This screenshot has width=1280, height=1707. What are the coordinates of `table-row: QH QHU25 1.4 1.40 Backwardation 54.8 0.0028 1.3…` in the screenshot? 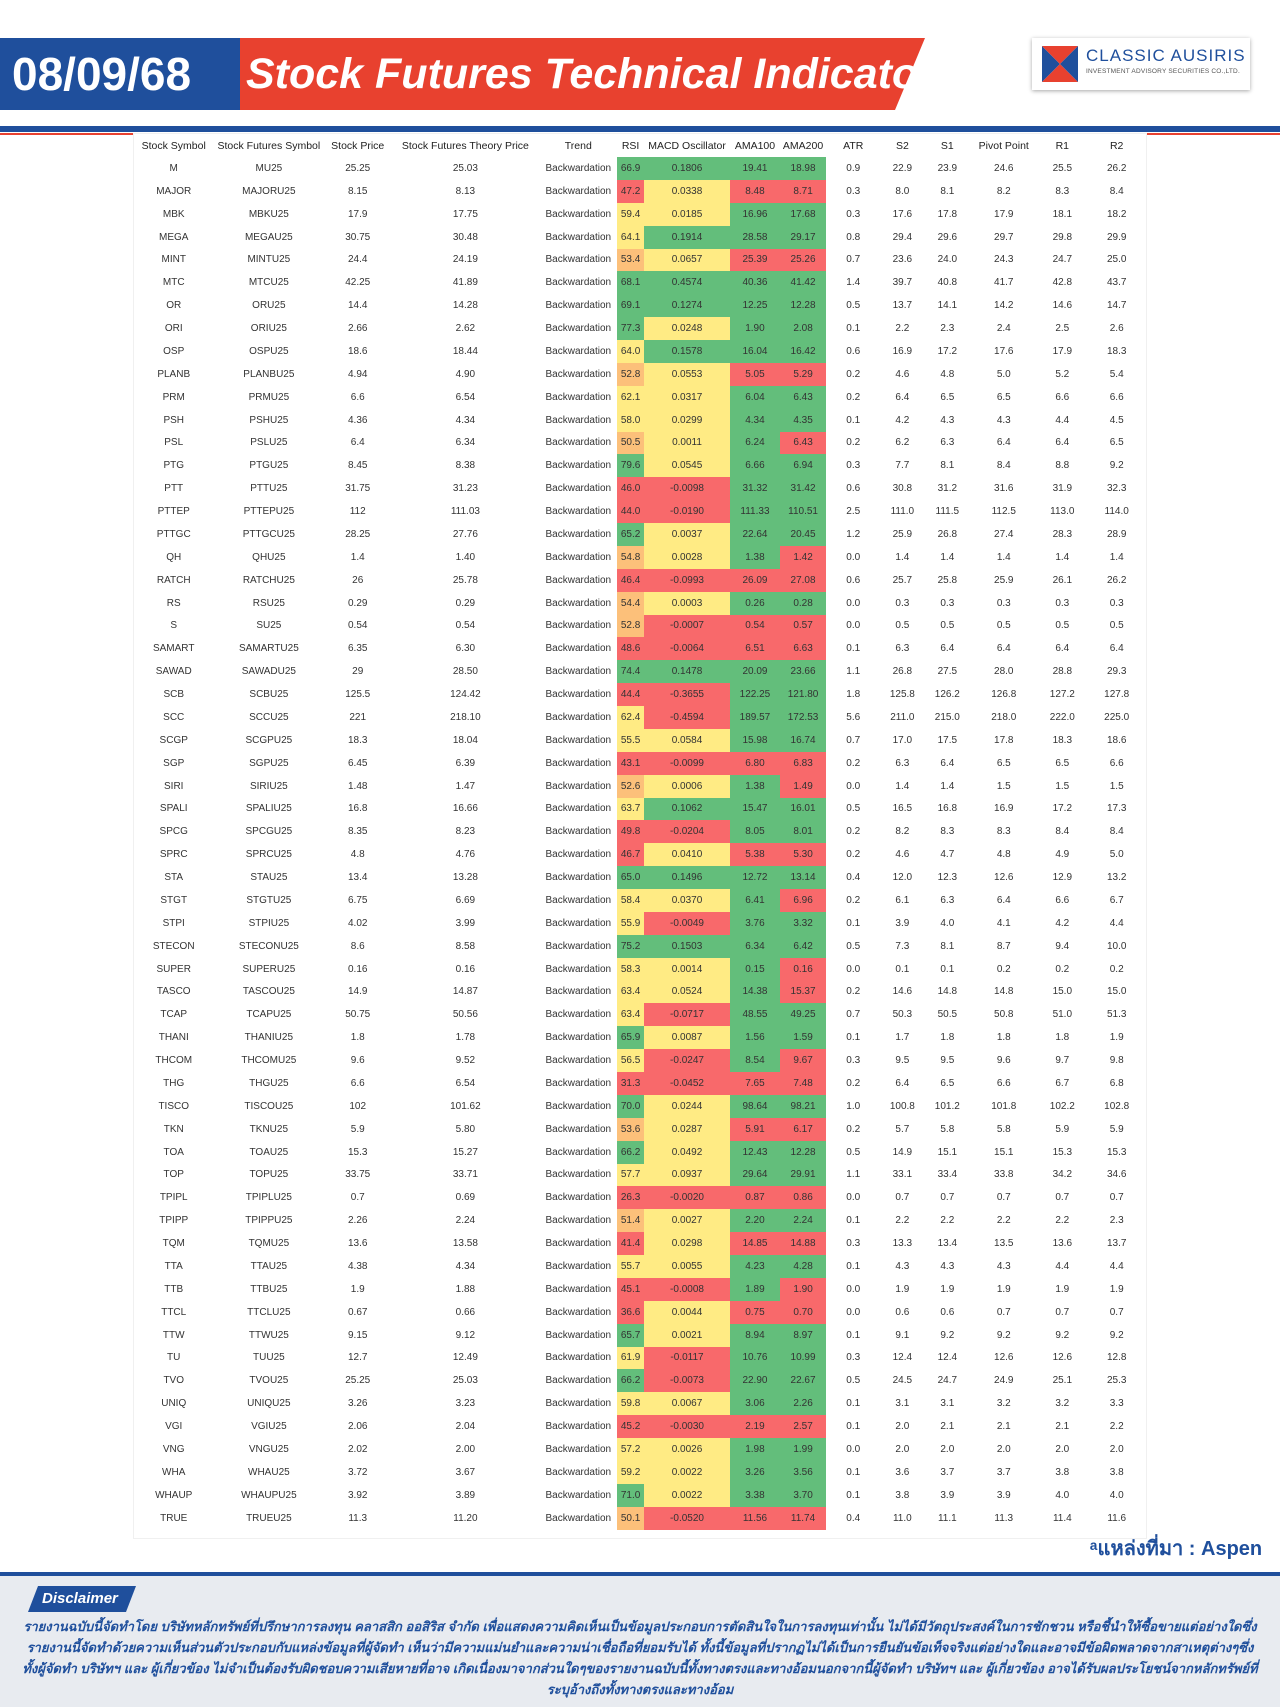 It's located at (640, 557).